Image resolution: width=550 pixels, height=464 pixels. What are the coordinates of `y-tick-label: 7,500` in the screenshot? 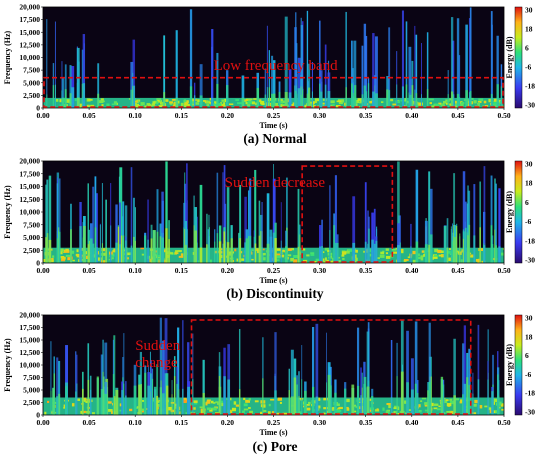 It's located at (31, 377).